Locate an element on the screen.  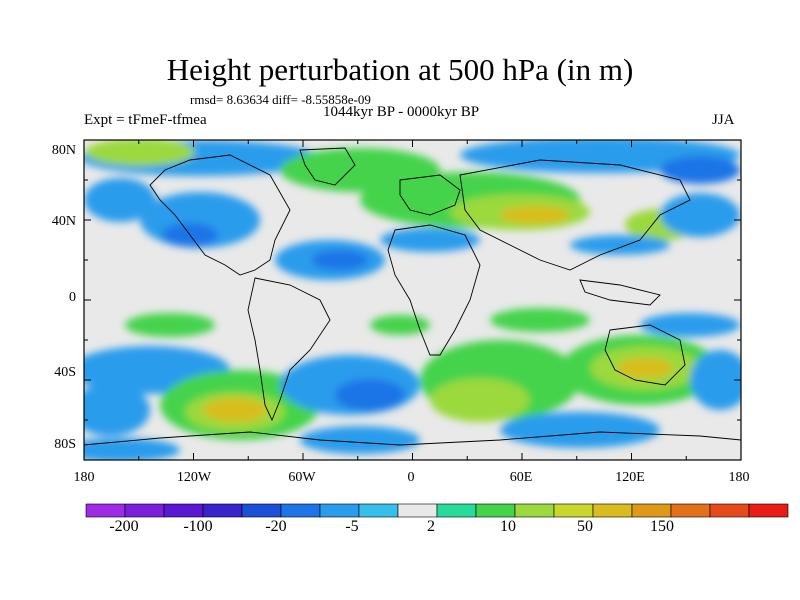
lon-label-120e: 120E is located at coordinates (630, 477).